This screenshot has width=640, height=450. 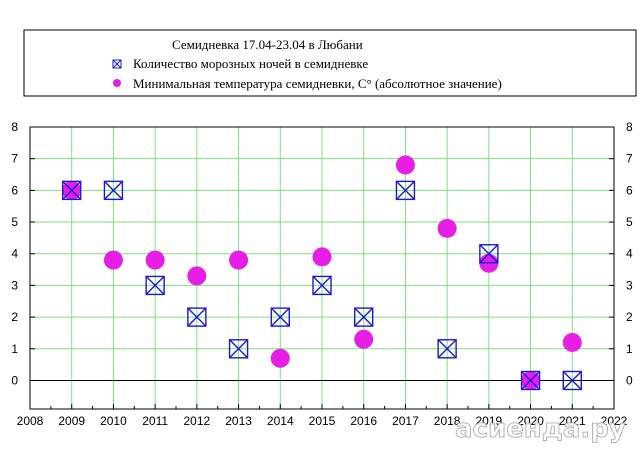 I want to click on y-tick-label-left: 3, so click(x=14, y=285).